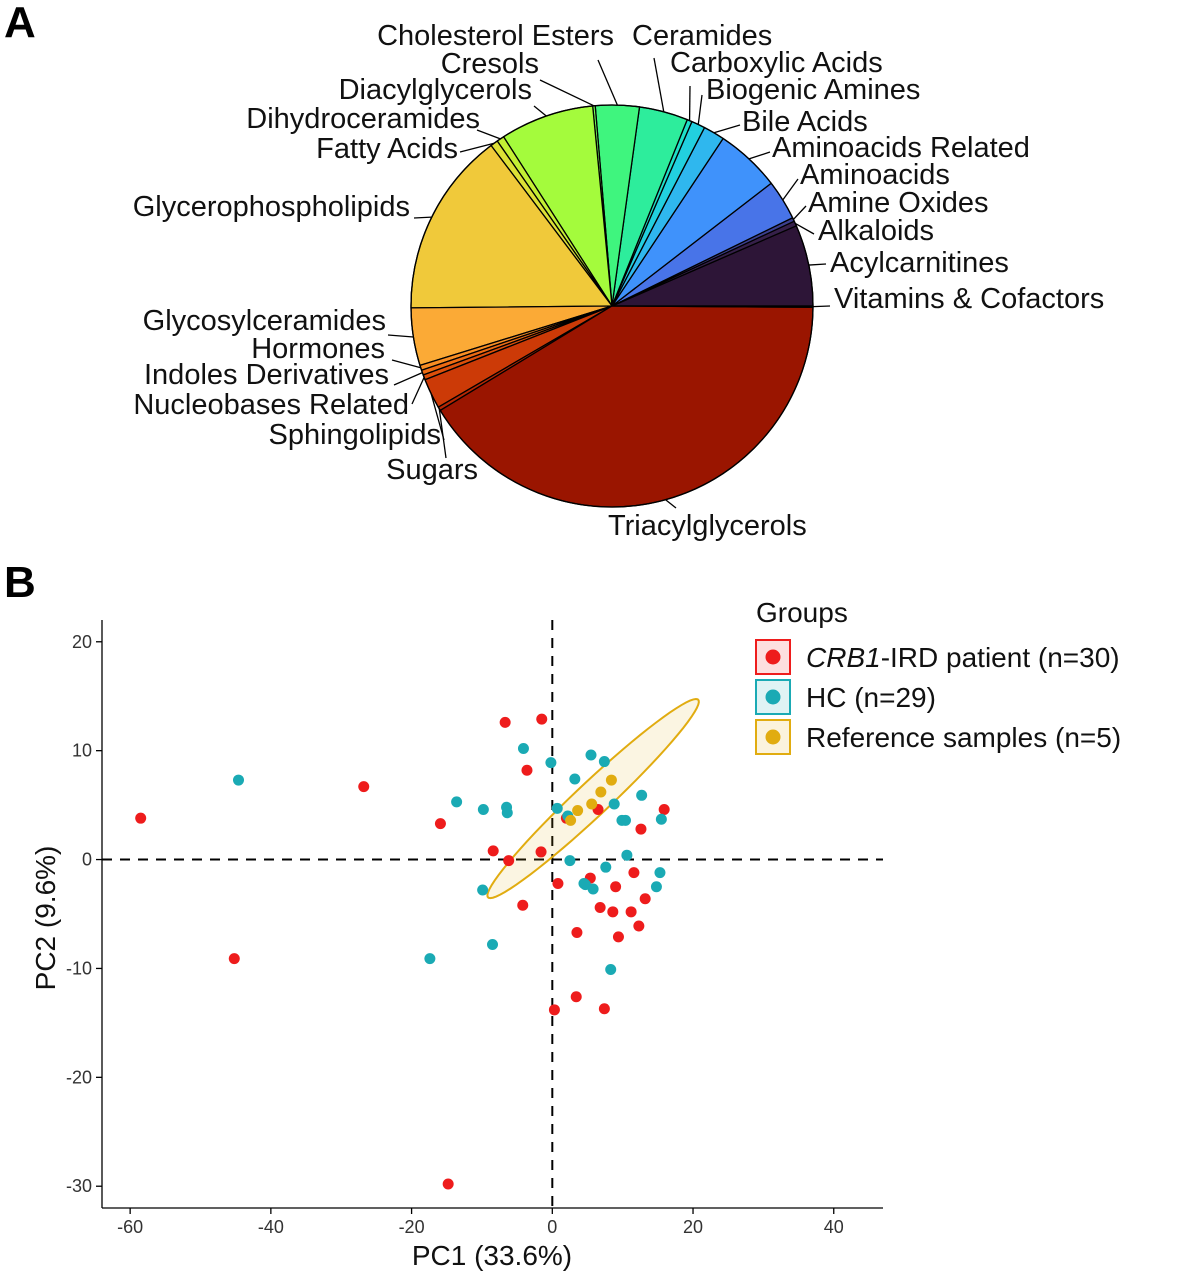 The width and height of the screenshot is (1180, 1280). What do you see at coordinates (607, 82) in the screenshot?
I see `leader-line-cholesterol-esters` at bounding box center [607, 82].